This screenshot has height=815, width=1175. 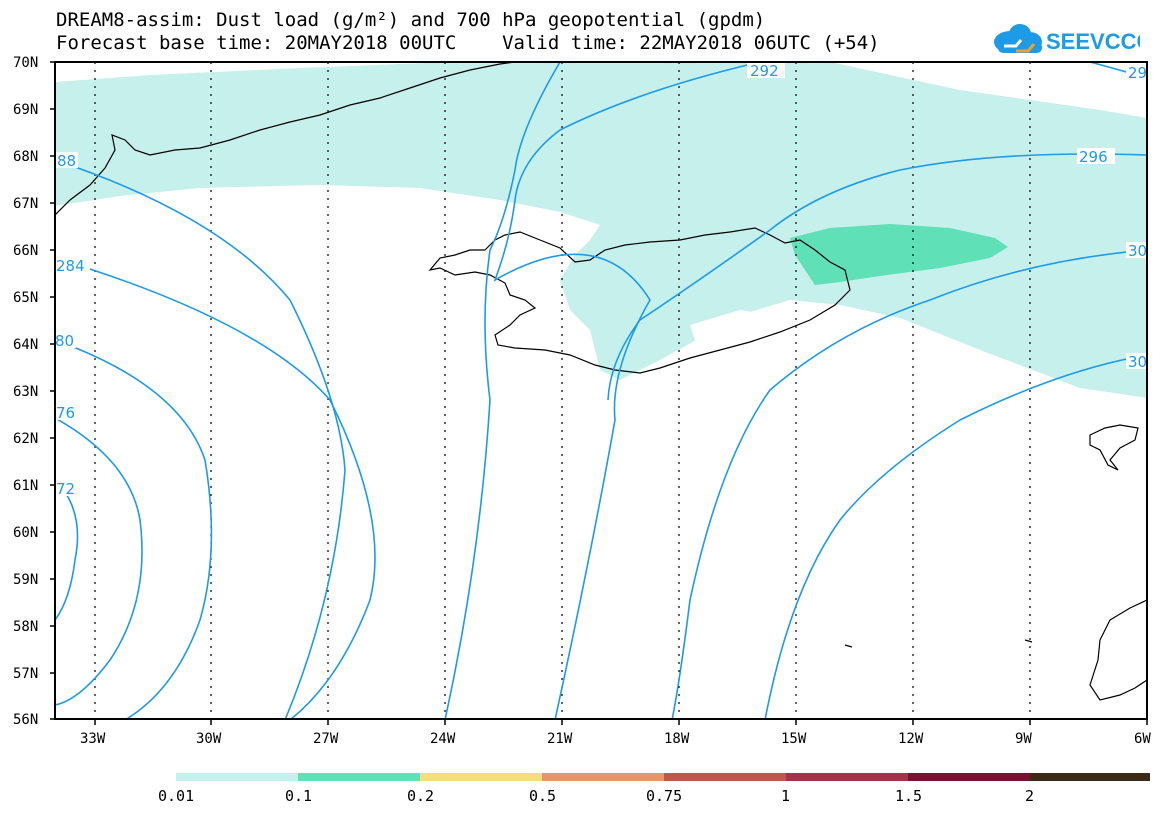 I want to click on colorbar-label: 0.1, so click(x=298, y=796).